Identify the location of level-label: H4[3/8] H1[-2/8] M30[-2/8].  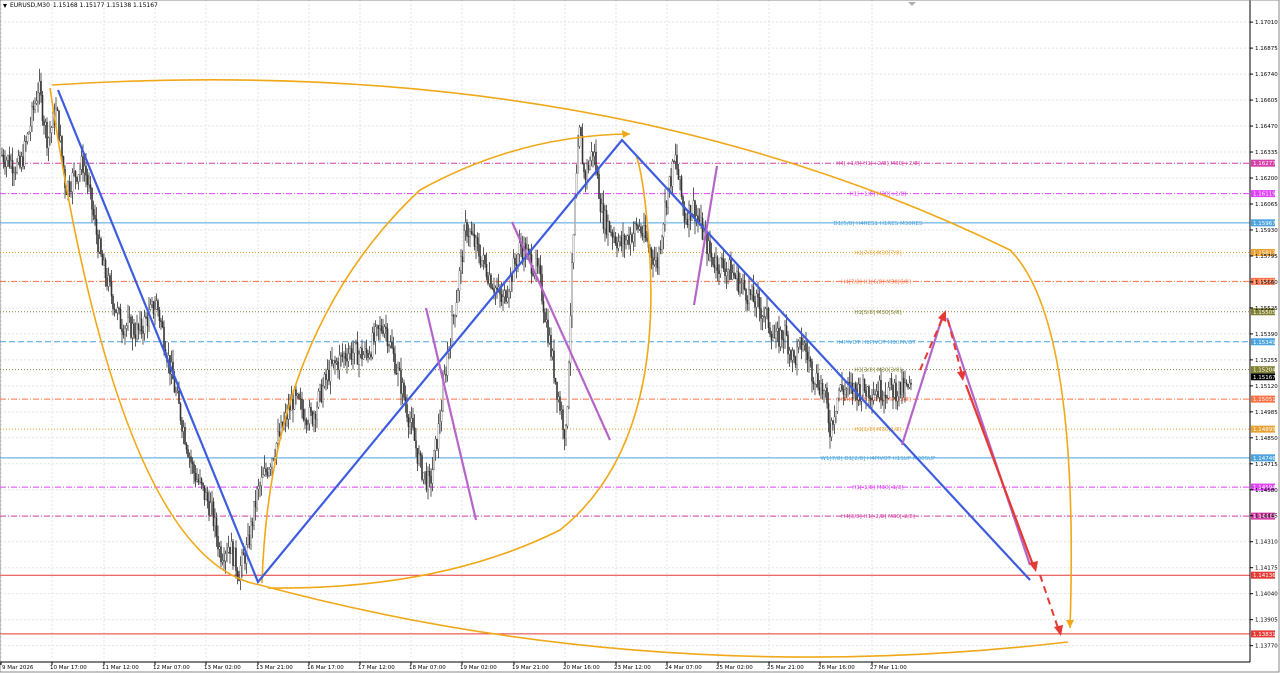
(878, 517).